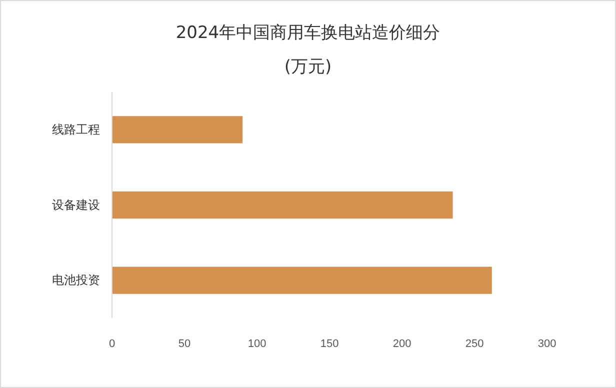 This screenshot has height=388, width=616. Describe the element at coordinates (329, 344) in the screenshot. I see `x-tick-label: 150` at that location.